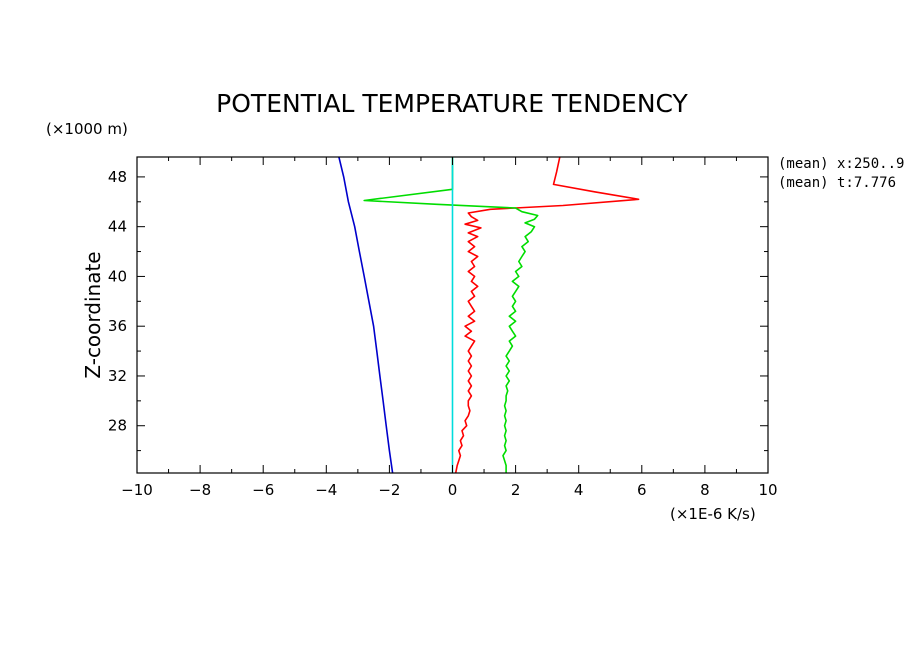  What do you see at coordinates (117, 177) in the screenshot?
I see `y-tick-label: 48` at bounding box center [117, 177].